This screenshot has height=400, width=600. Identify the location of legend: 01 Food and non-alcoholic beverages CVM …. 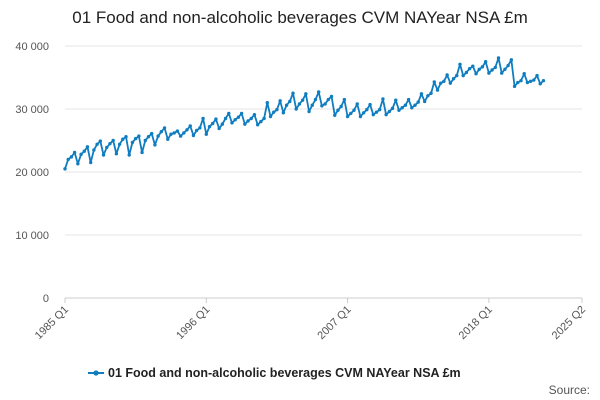
(274, 373).